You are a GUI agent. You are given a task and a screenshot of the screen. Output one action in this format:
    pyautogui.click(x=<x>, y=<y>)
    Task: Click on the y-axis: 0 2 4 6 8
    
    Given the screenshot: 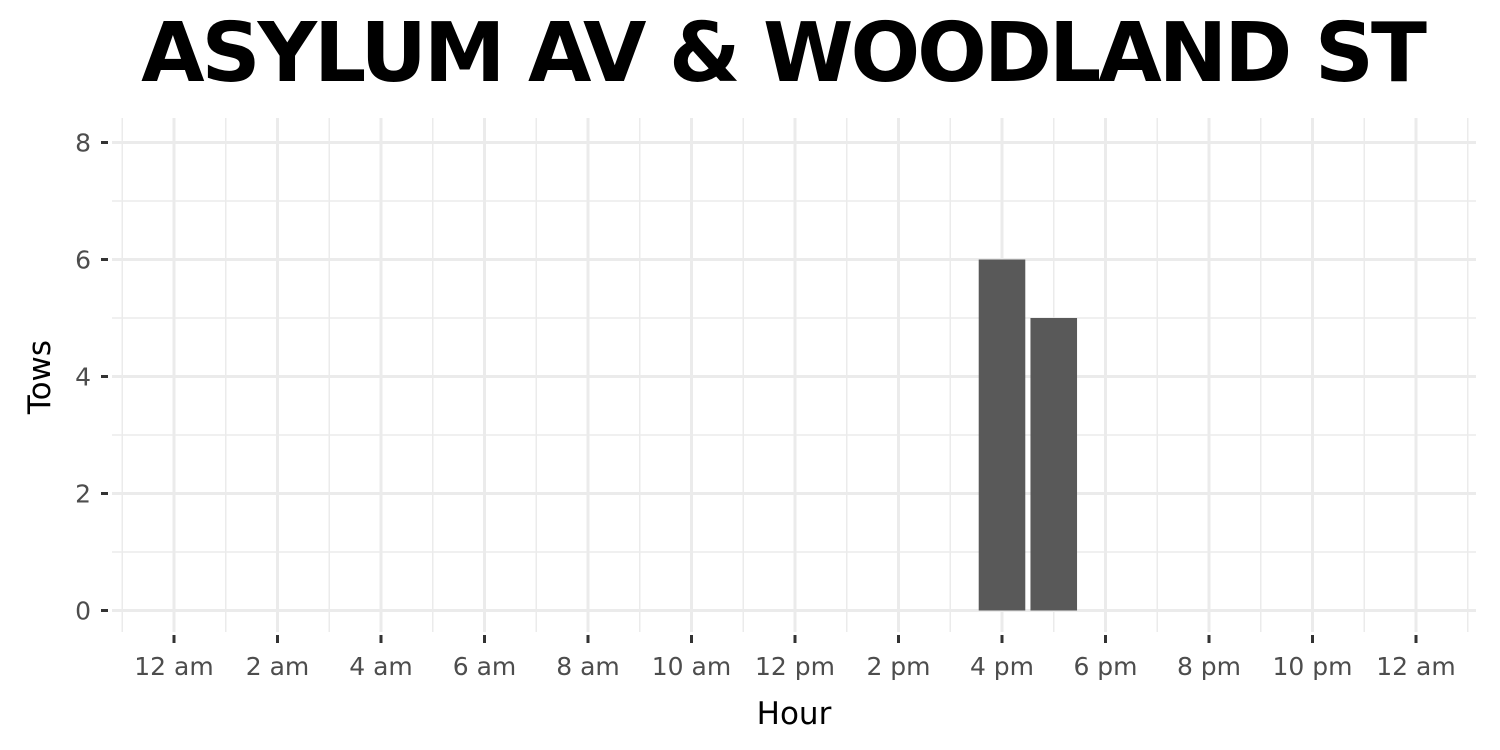 What is the action you would take?
    pyautogui.click(x=91, y=377)
    